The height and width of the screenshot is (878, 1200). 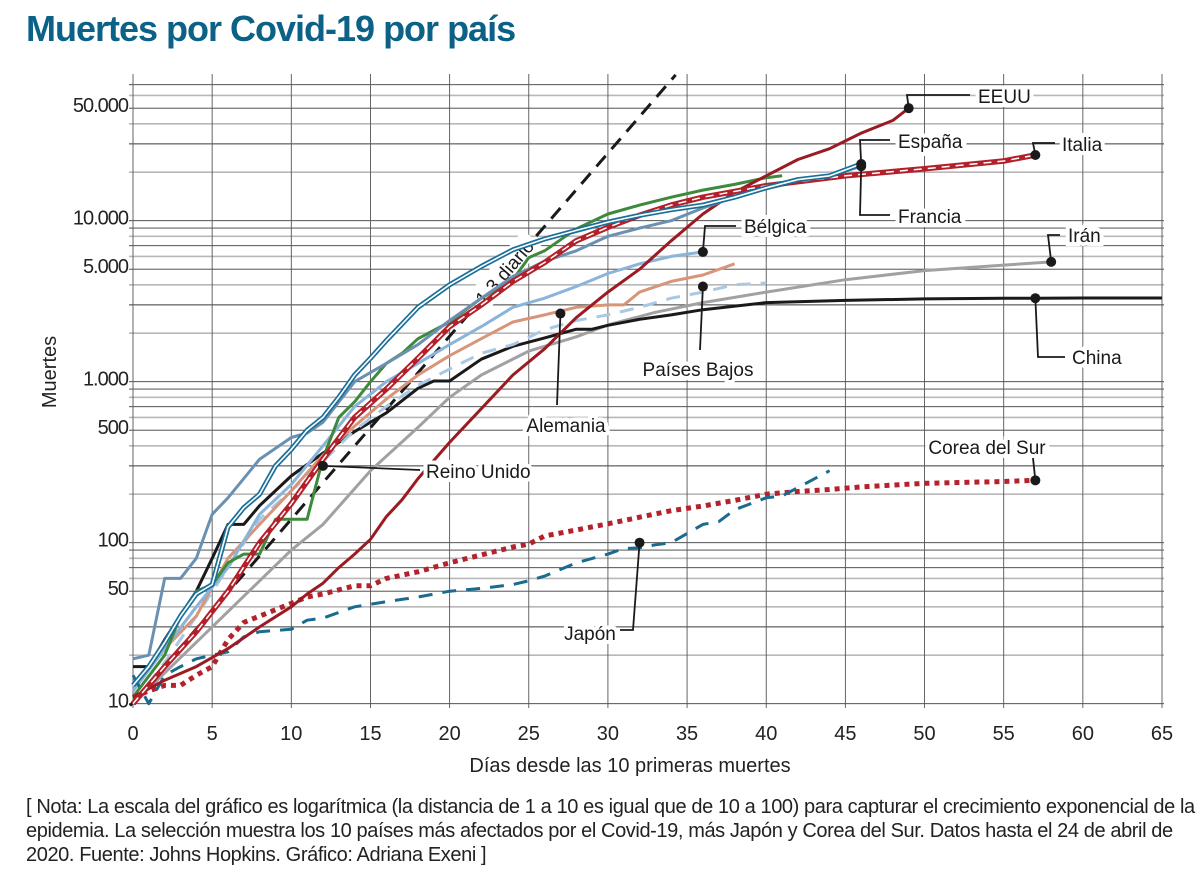 What do you see at coordinates (987, 460) in the screenshot?
I see `callout-corea-del-sur: Corea del Sur` at bounding box center [987, 460].